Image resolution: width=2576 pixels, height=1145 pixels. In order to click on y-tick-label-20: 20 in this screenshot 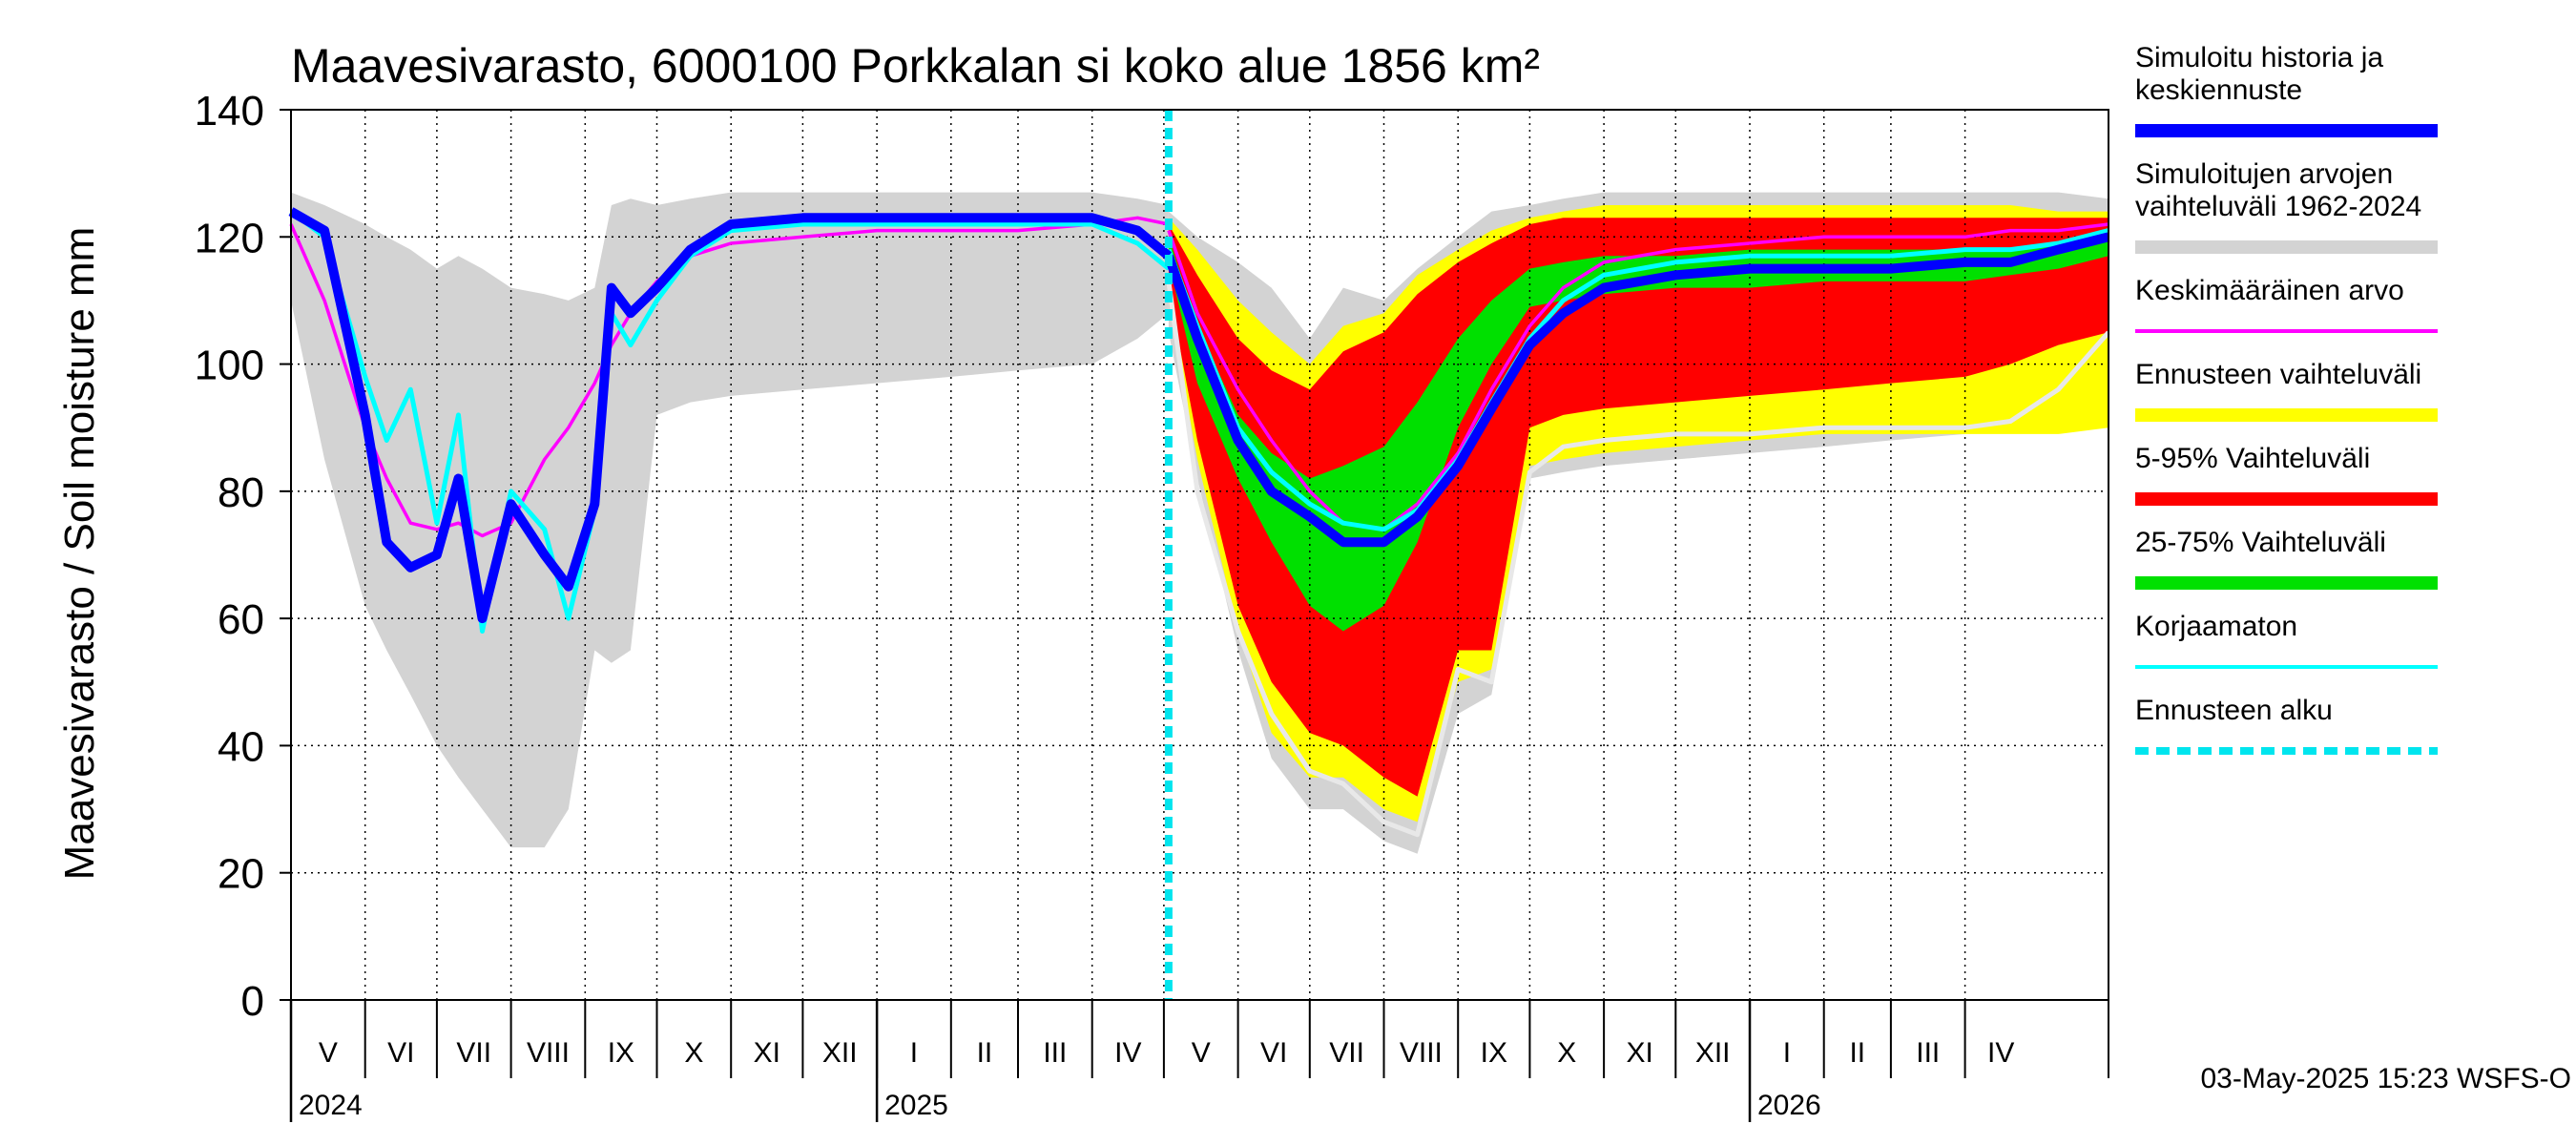, I will do `click(241, 875)`.